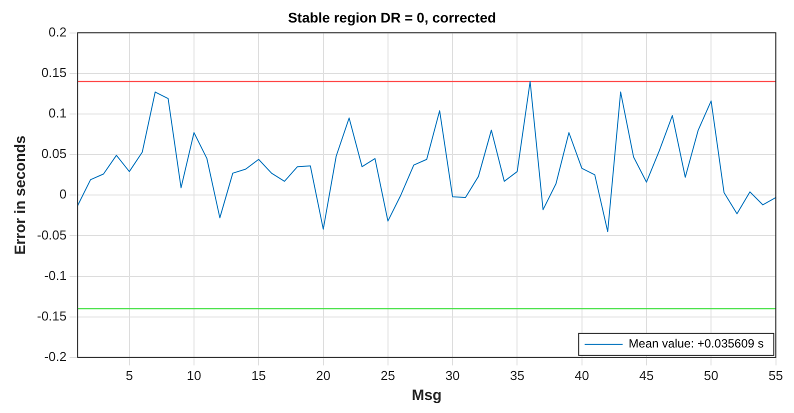  What do you see at coordinates (711, 375) in the screenshot?
I see `x-tick-label: 50` at bounding box center [711, 375].